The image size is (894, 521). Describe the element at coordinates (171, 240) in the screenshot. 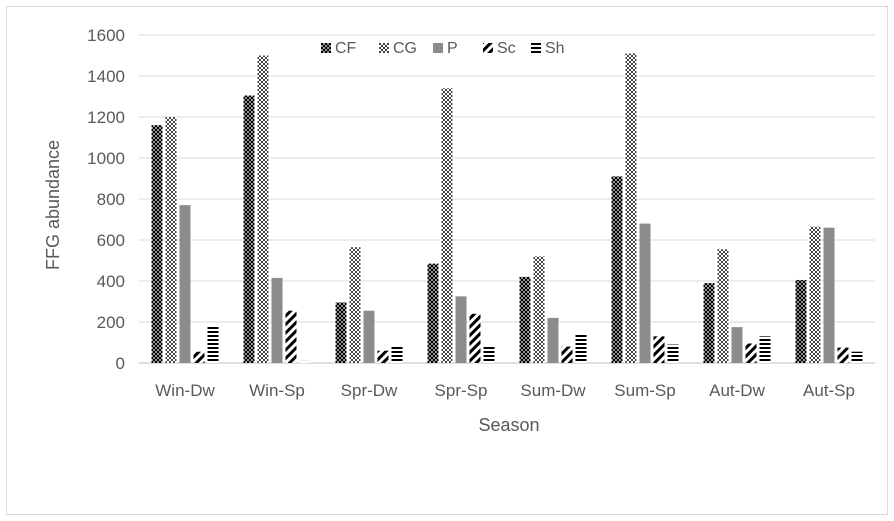

I see `bar-cg-win-dw` at that location.